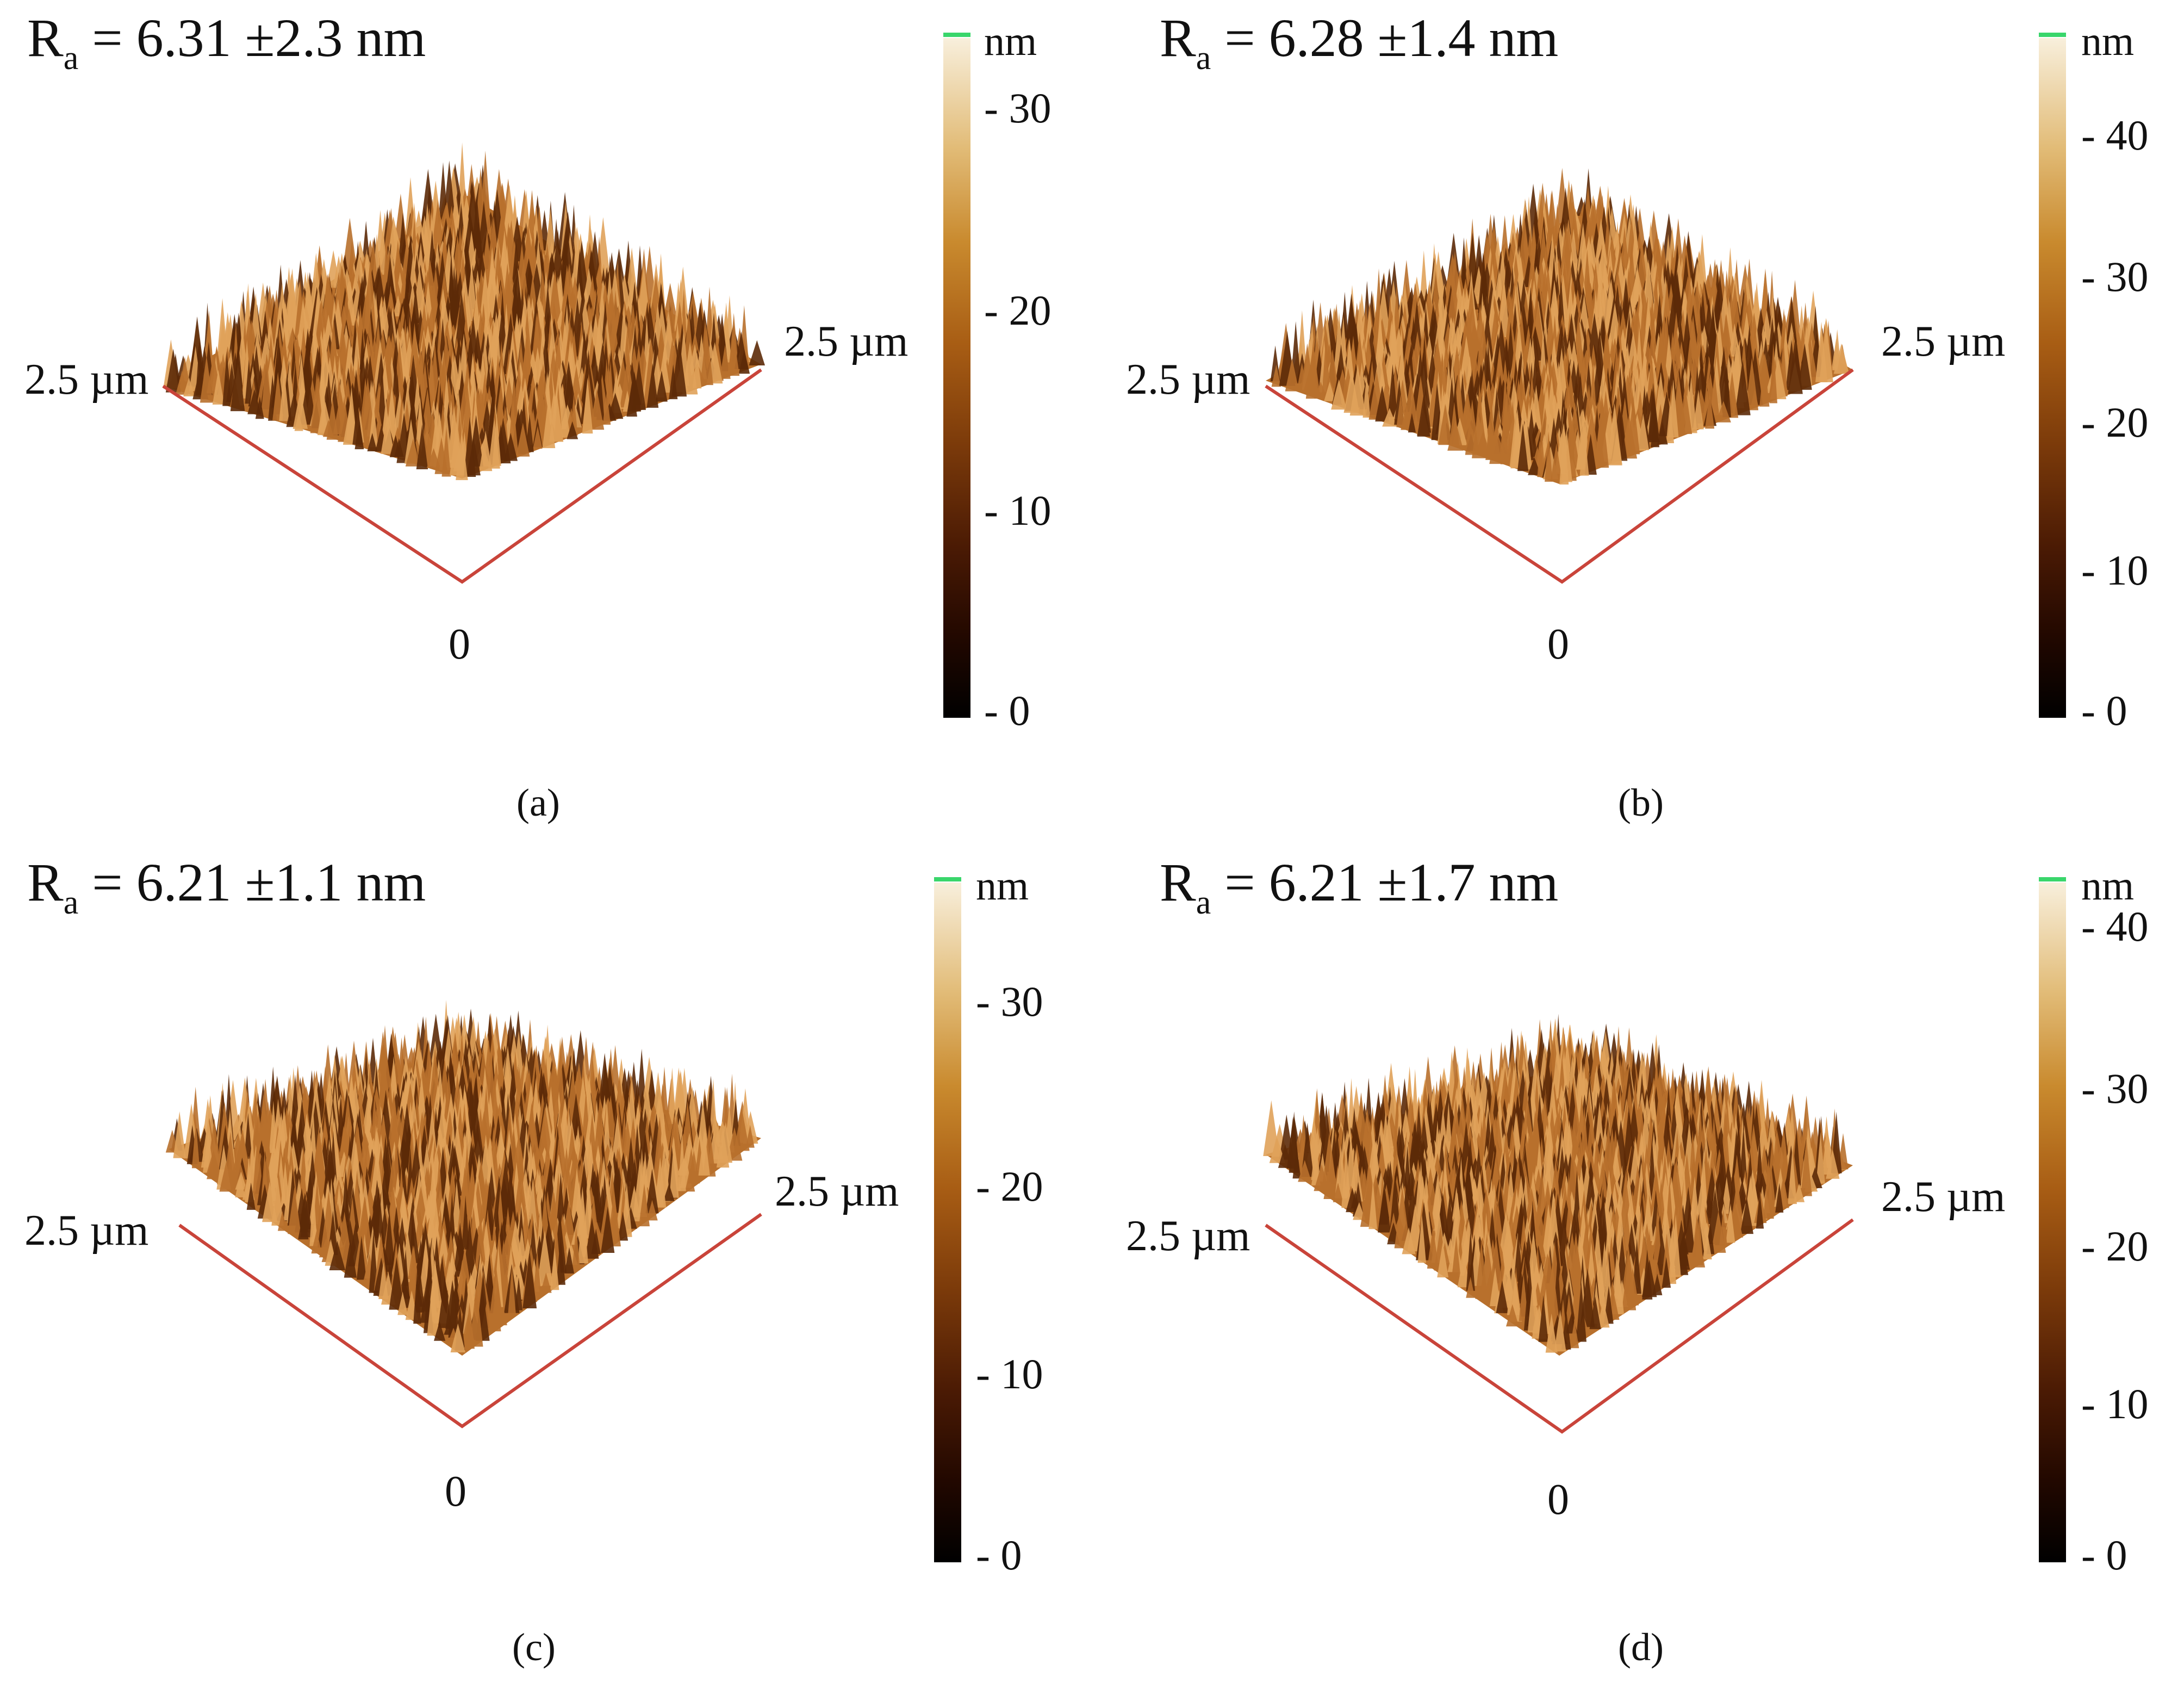 This screenshot has height=1689, width=2184. I want to click on panel-caption: (b), so click(1641, 802).